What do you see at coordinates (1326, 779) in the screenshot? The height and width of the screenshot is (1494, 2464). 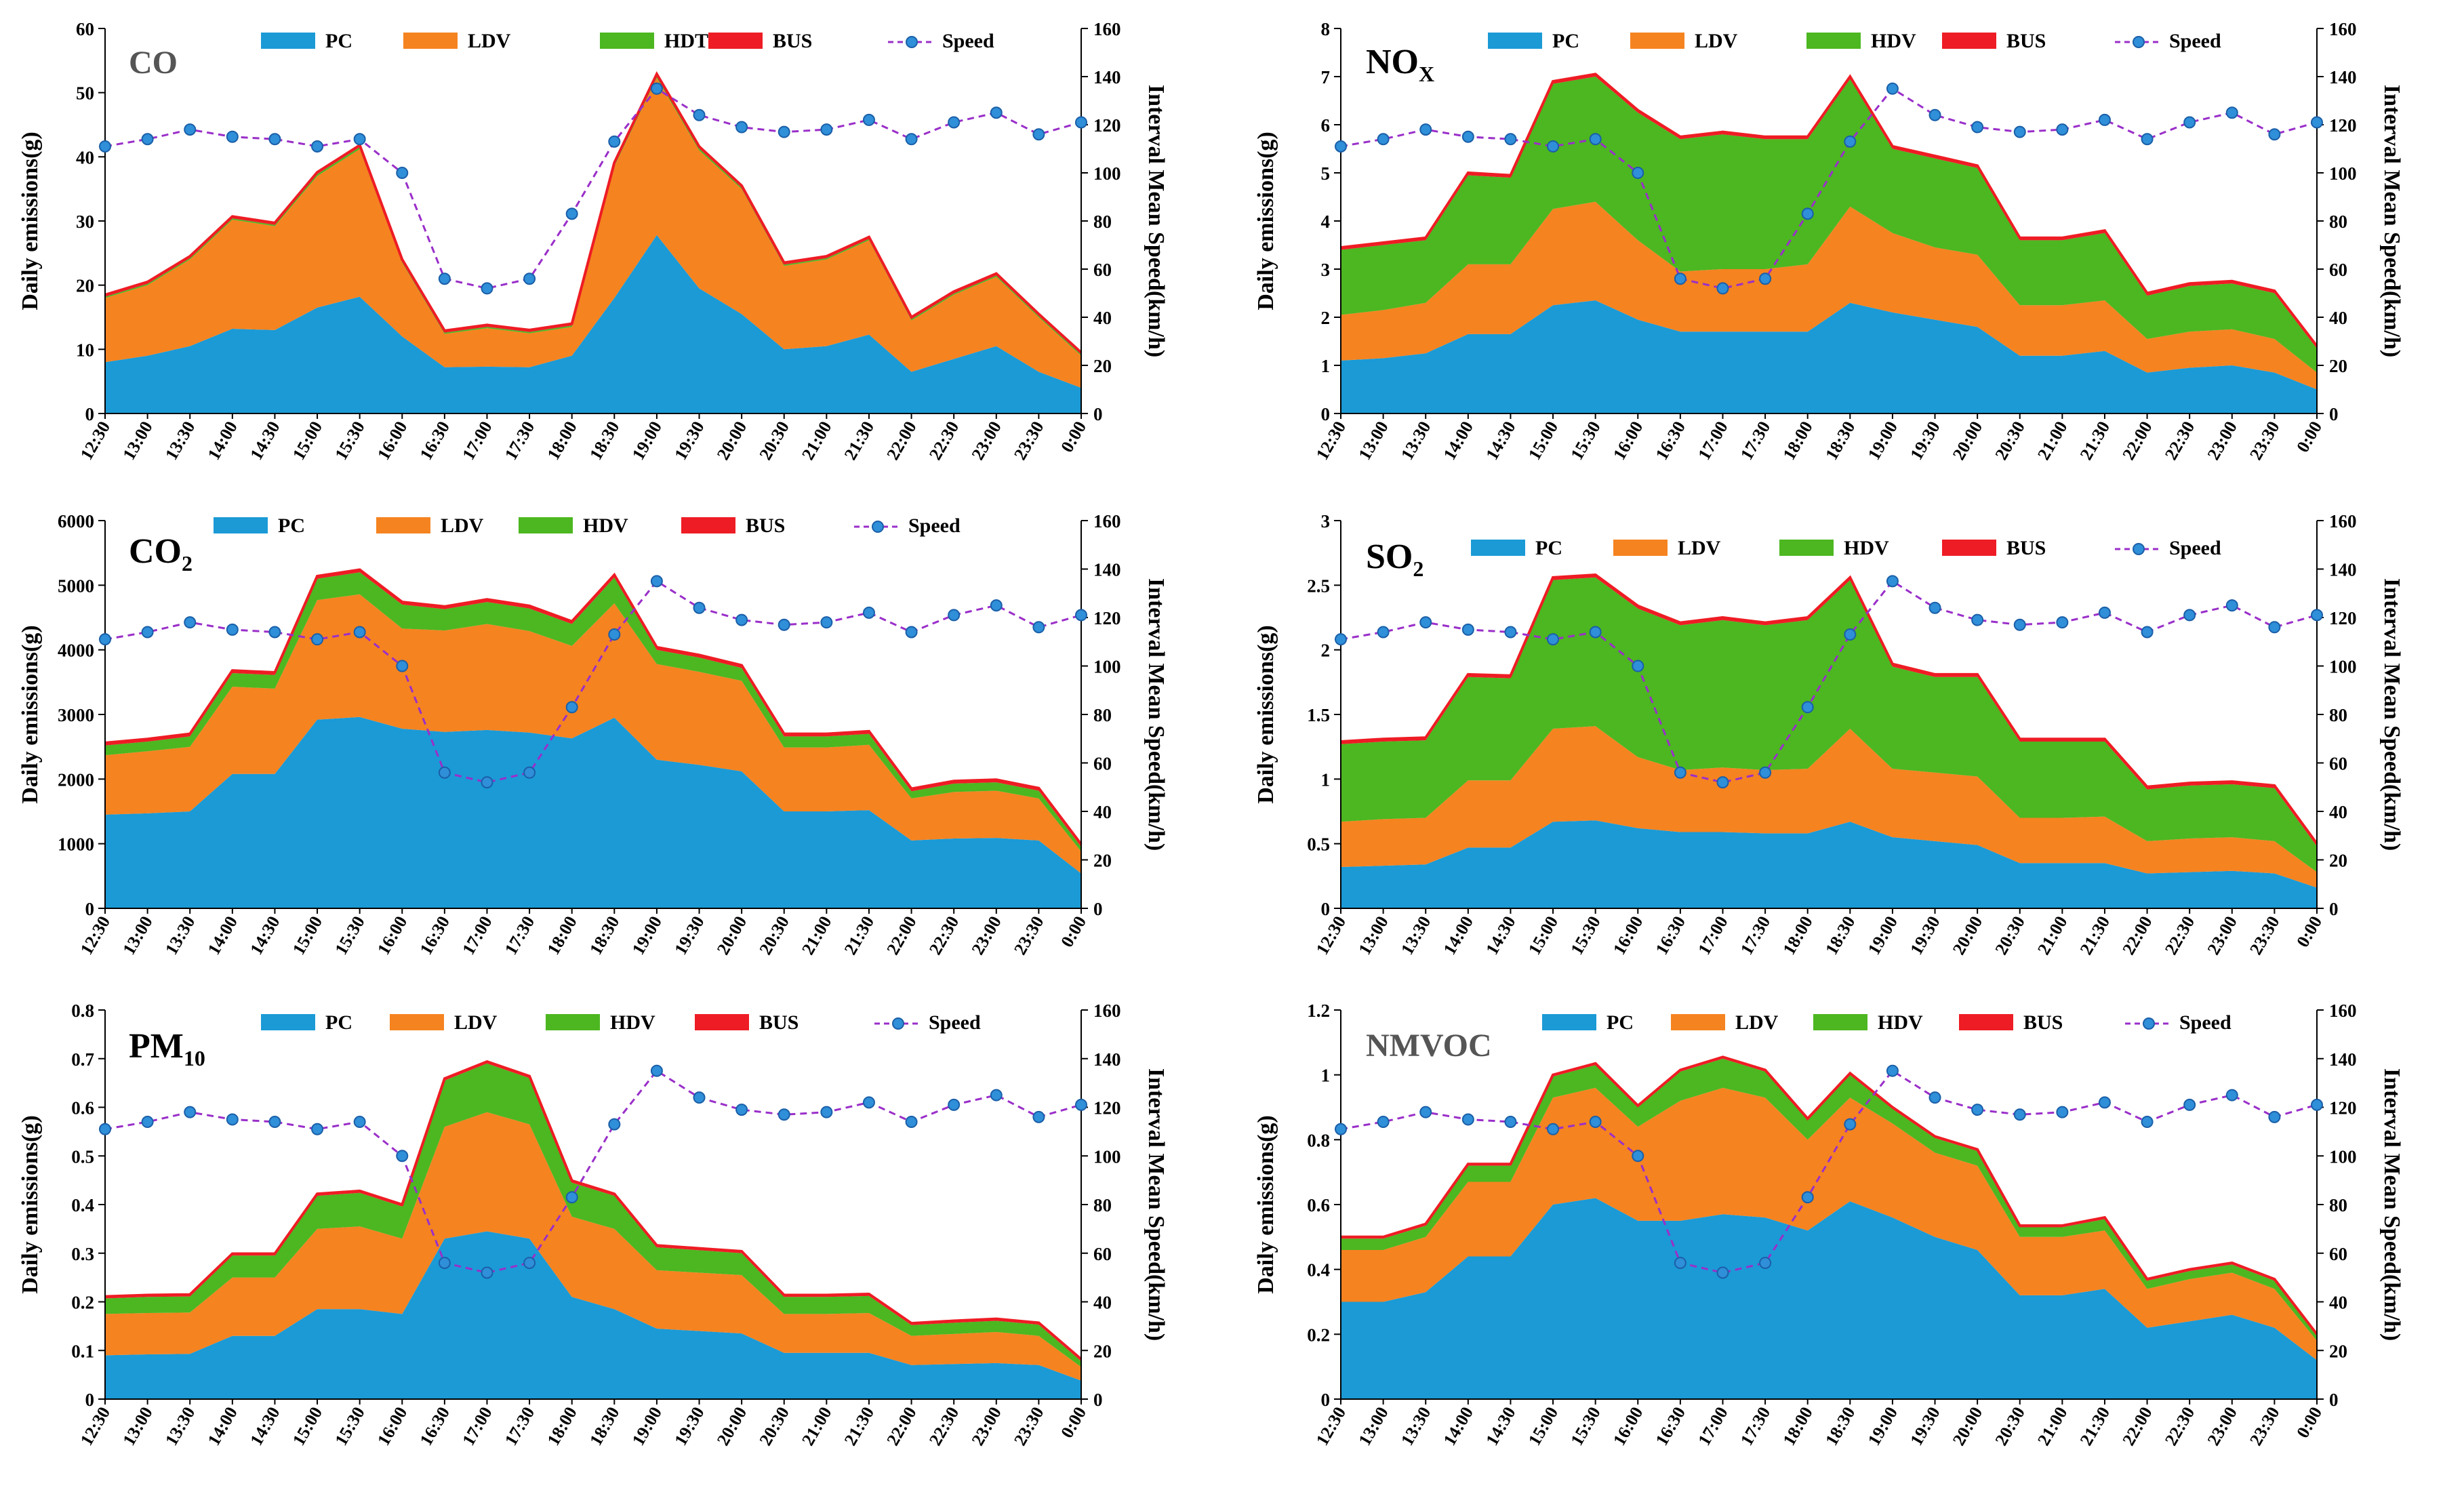 I see `y-tick-label: 1` at bounding box center [1326, 779].